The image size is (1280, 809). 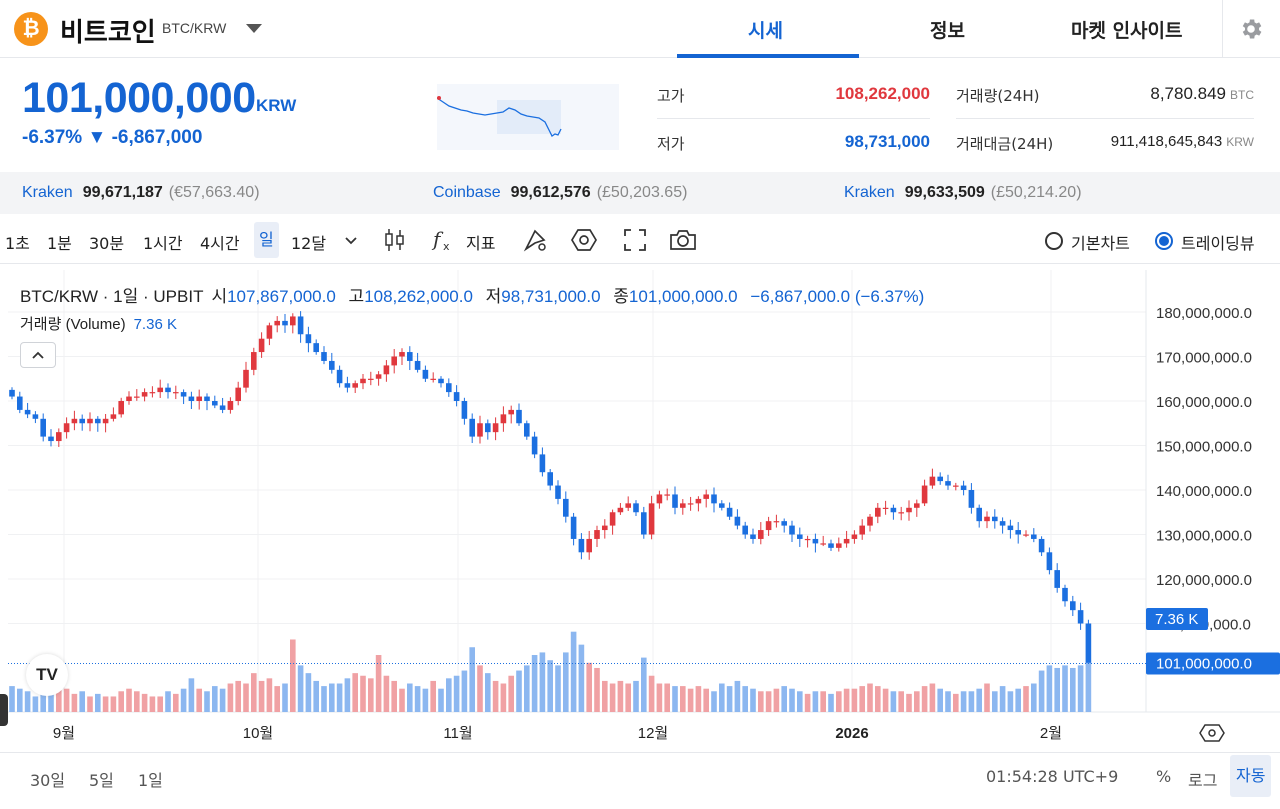 I want to click on range-5d: 5일, so click(x=101, y=780).